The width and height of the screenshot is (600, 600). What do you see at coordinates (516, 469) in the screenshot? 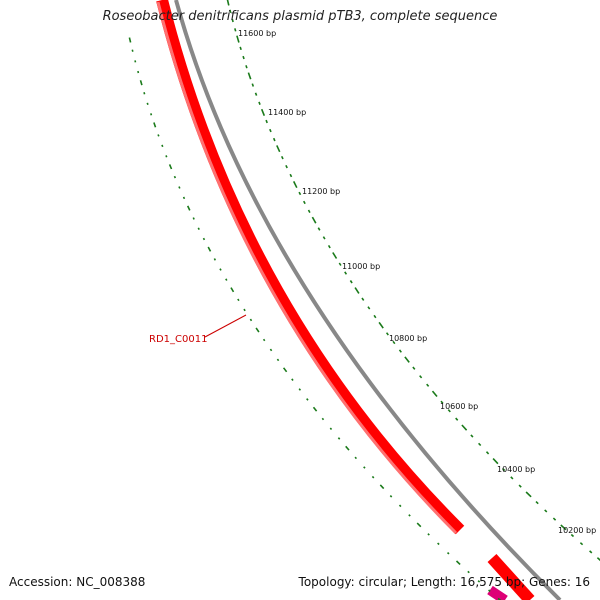
I see `ruler-label: 10400 bp` at bounding box center [516, 469].